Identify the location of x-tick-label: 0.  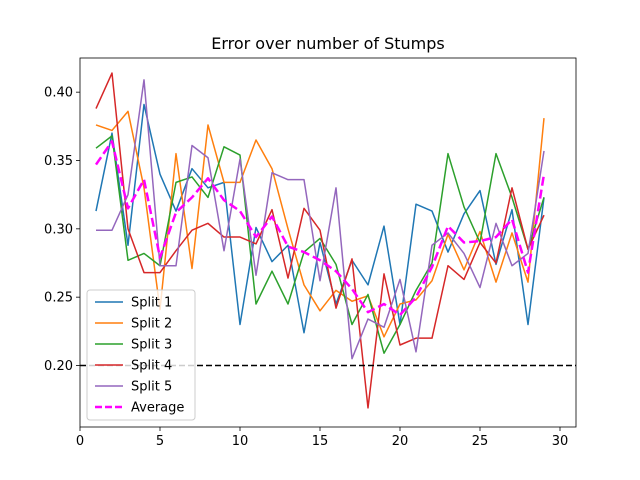
(80, 441).